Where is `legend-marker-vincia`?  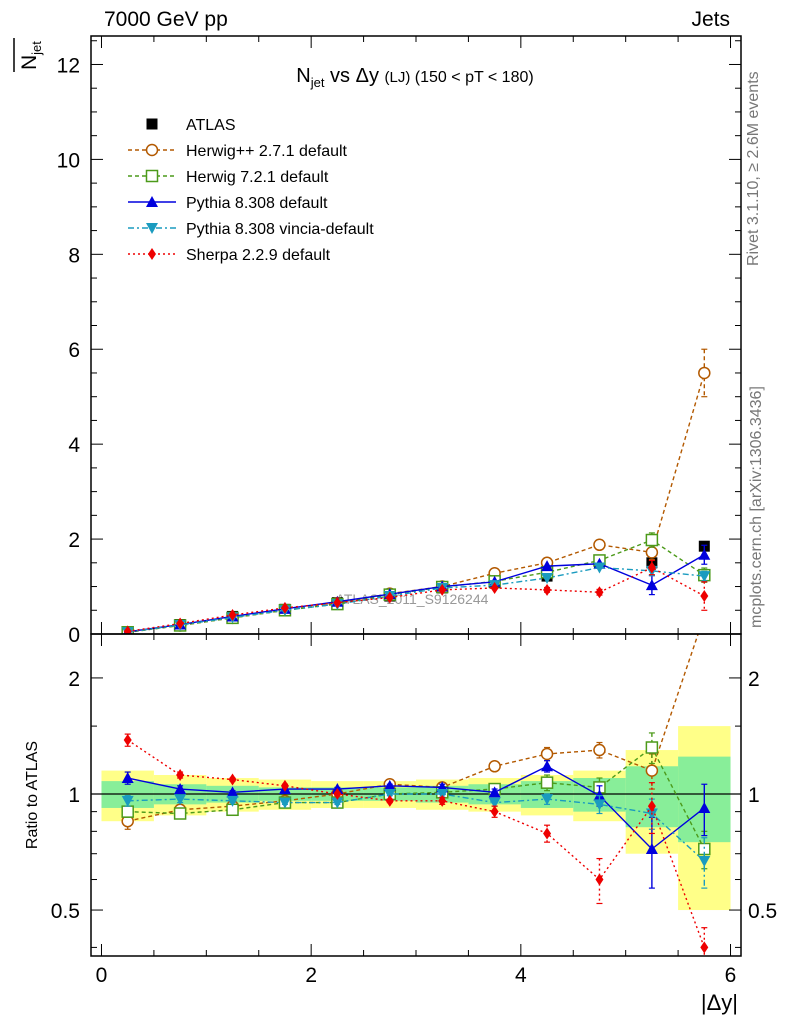 legend-marker-vincia is located at coordinates (152, 228).